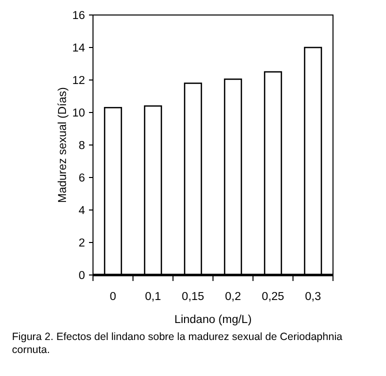 This screenshot has height=376, width=386. What do you see at coordinates (81, 146) in the screenshot?
I see `y-tick-label: 8` at bounding box center [81, 146].